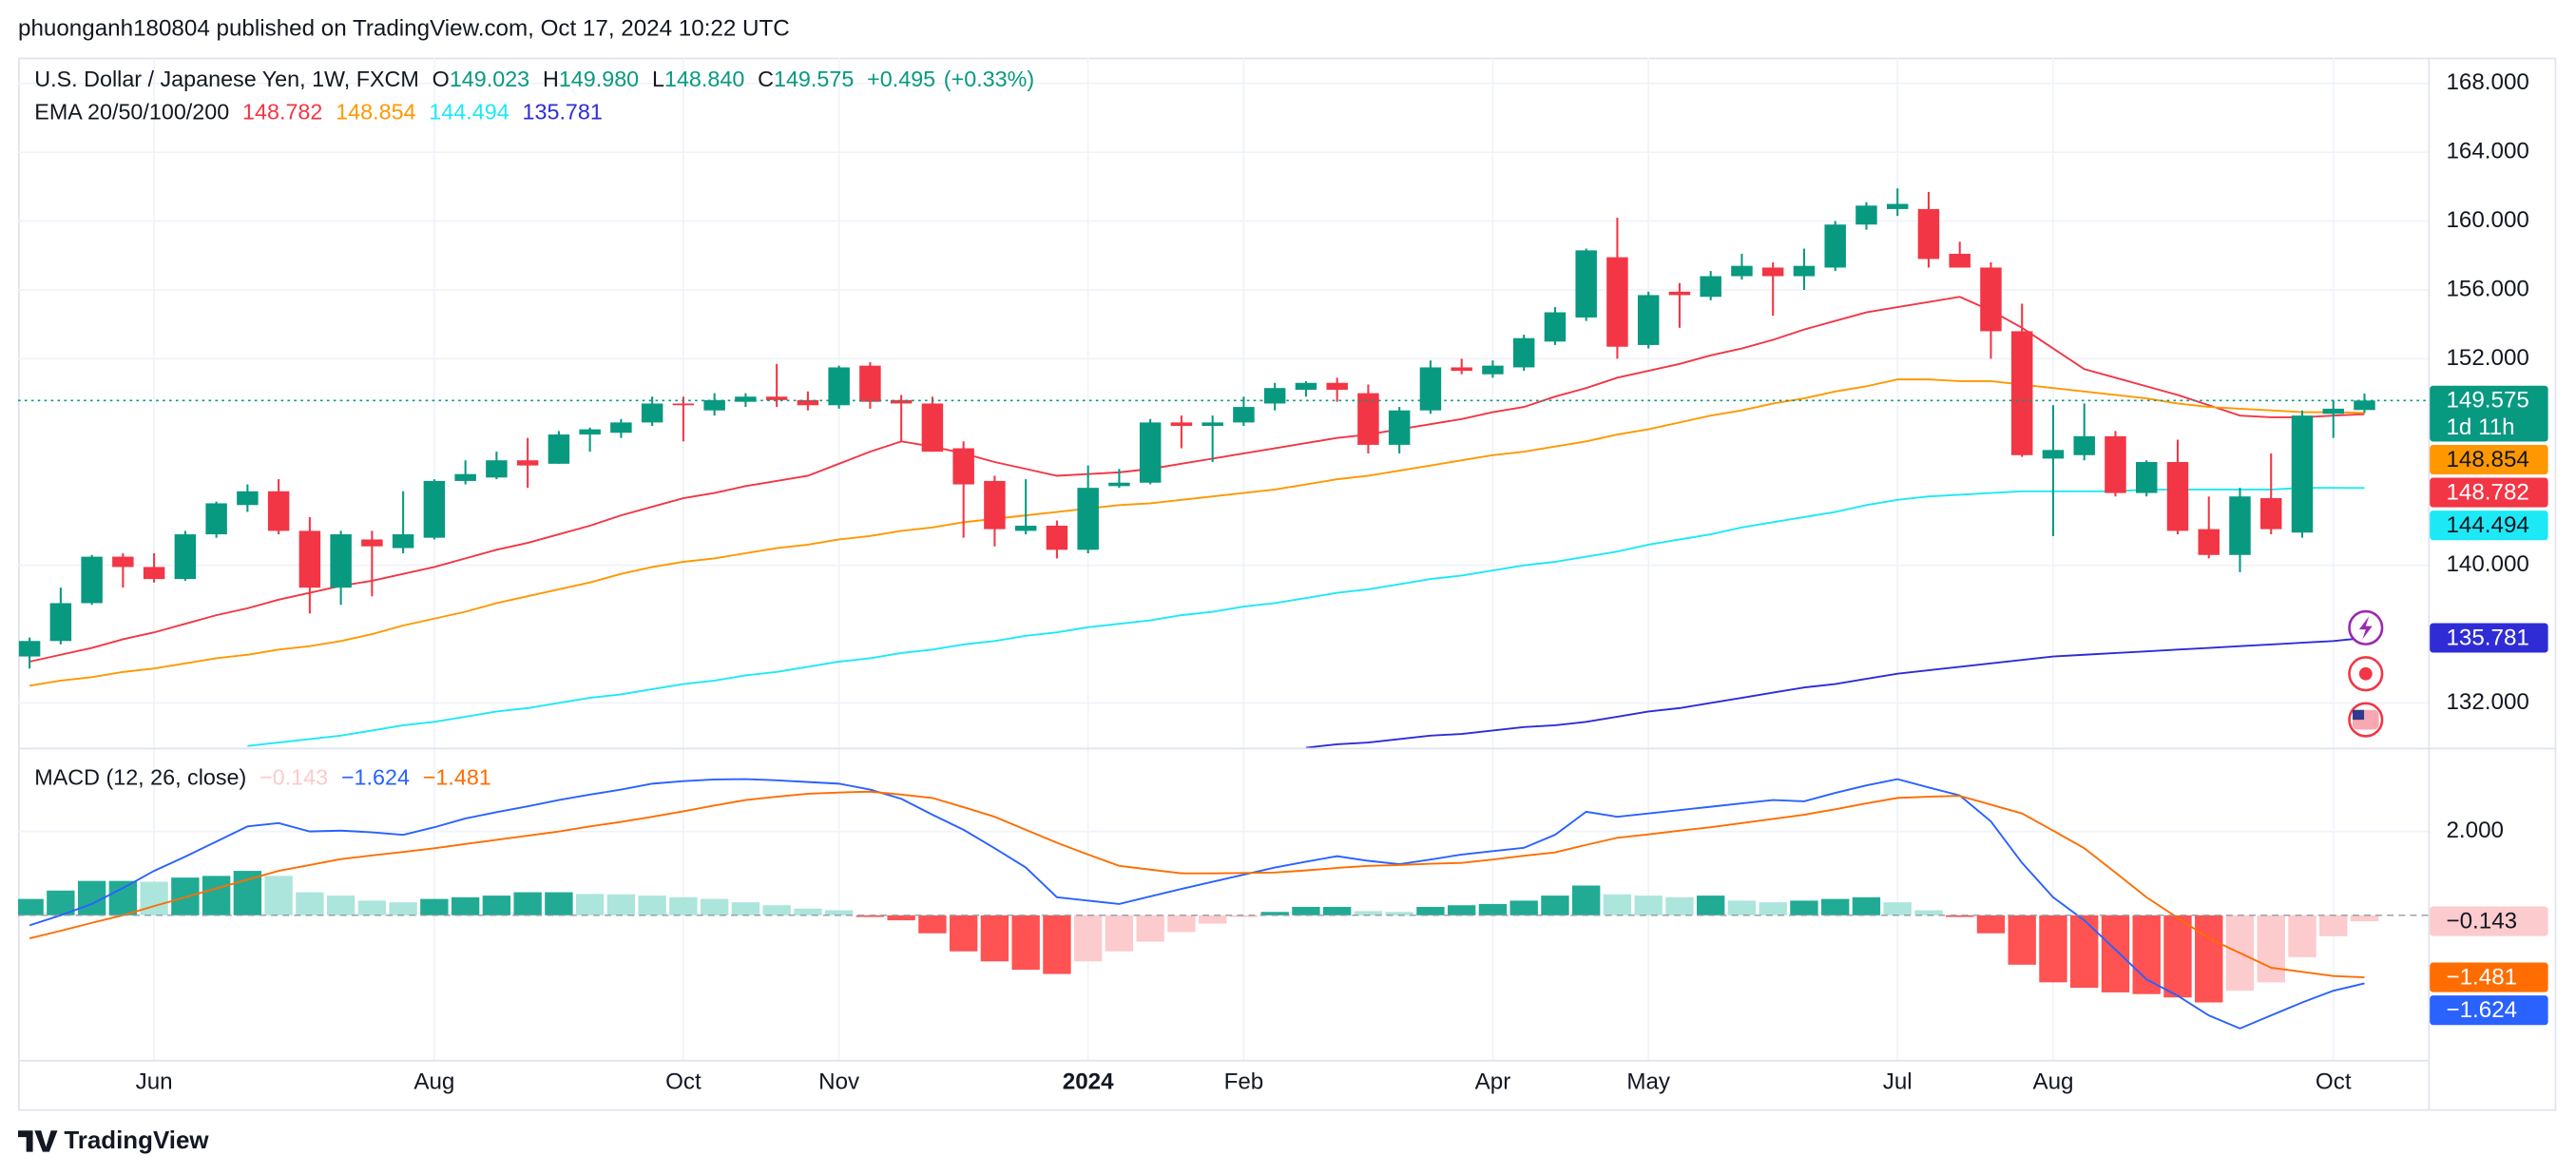  Describe the element at coordinates (2487, 564) in the screenshot. I see `y-tick-label: 140.000` at that location.